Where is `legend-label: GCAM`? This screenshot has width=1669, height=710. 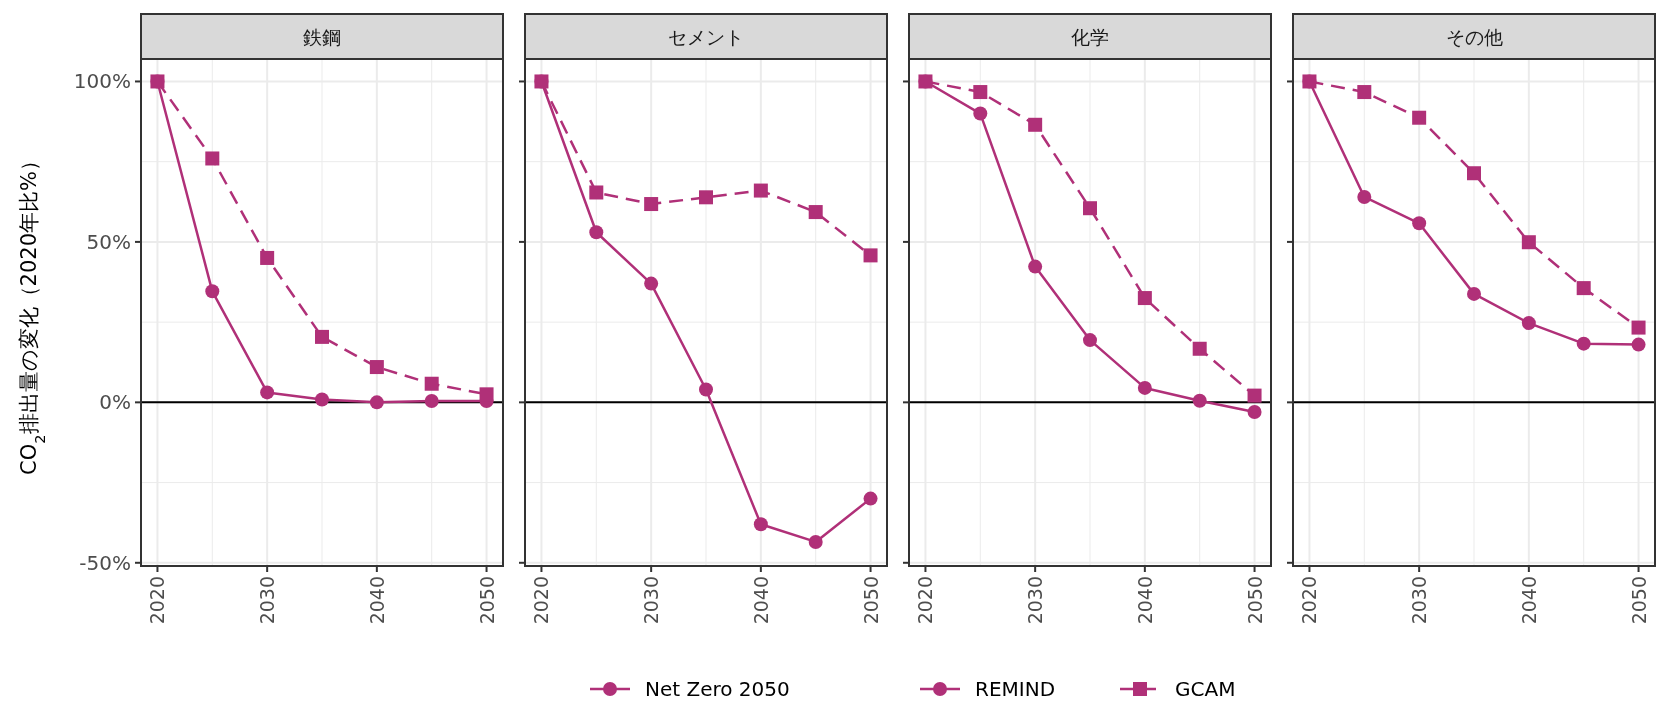
legend-label: GCAM is located at coordinates (1205, 689).